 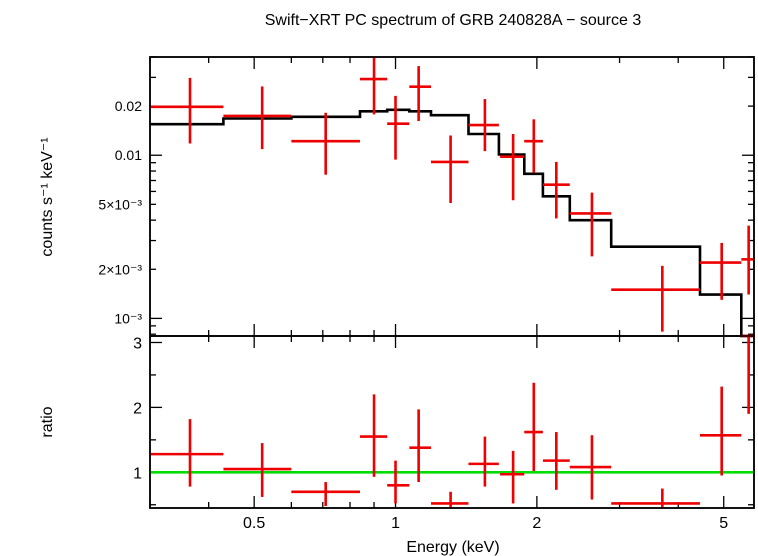 I want to click on y-tick-label: 2×10⁻³, so click(x=120, y=269).